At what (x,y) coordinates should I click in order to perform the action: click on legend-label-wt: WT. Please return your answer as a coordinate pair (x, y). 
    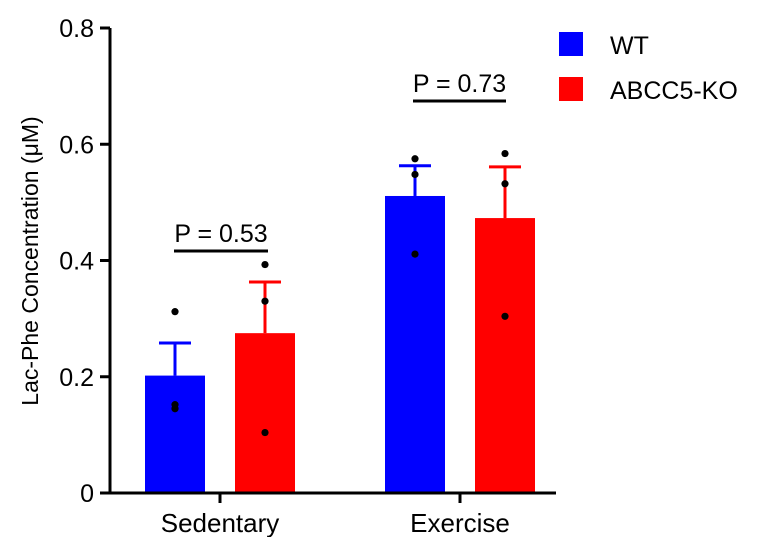
    Looking at the image, I should click on (629, 46).